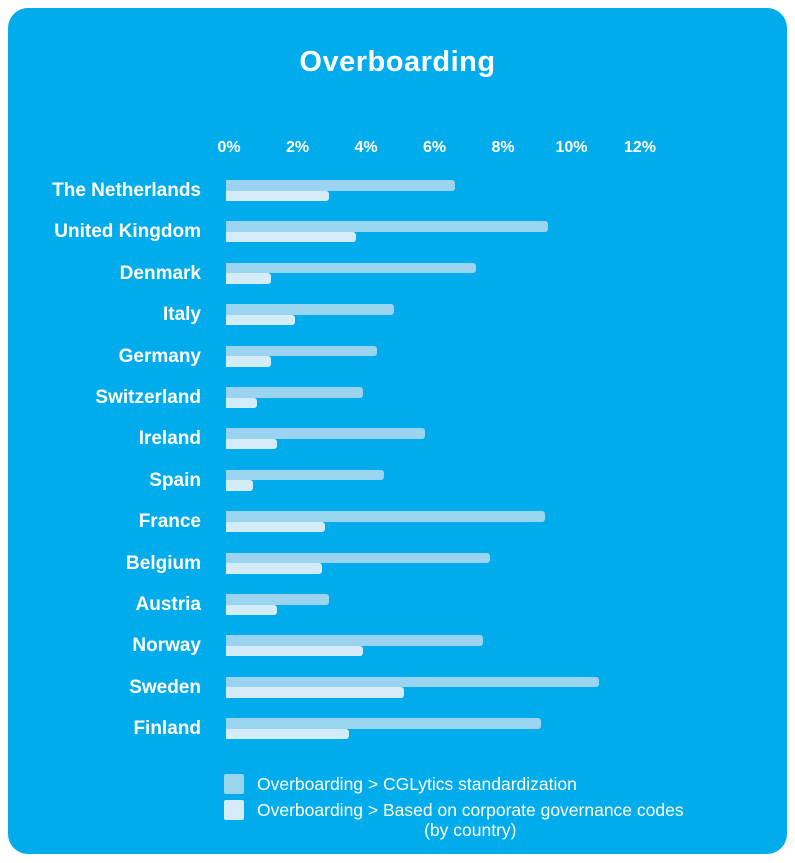 The width and height of the screenshot is (795, 863). What do you see at coordinates (397, 604) in the screenshot?
I see `chart-row: Austria` at bounding box center [397, 604].